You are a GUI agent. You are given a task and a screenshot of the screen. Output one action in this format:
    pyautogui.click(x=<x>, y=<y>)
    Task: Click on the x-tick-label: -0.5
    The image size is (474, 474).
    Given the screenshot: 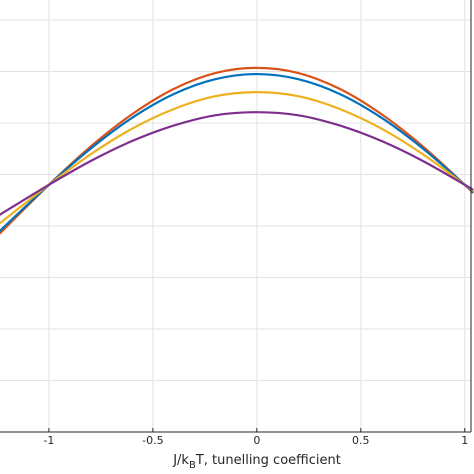 What is the action you would take?
    pyautogui.click(x=152, y=440)
    